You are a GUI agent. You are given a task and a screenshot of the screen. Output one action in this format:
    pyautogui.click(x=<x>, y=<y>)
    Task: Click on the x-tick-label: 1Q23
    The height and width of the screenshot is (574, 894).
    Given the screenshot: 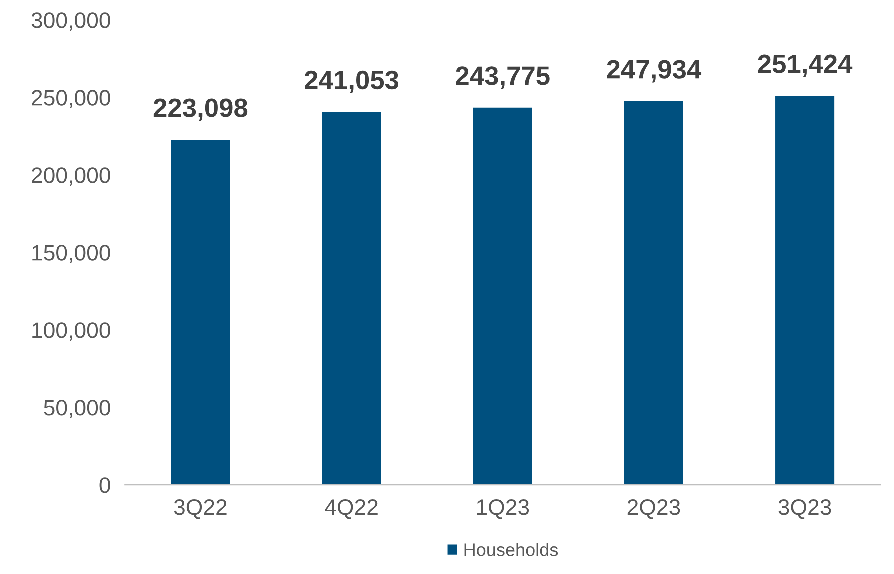 What is the action you would take?
    pyautogui.click(x=503, y=510)
    